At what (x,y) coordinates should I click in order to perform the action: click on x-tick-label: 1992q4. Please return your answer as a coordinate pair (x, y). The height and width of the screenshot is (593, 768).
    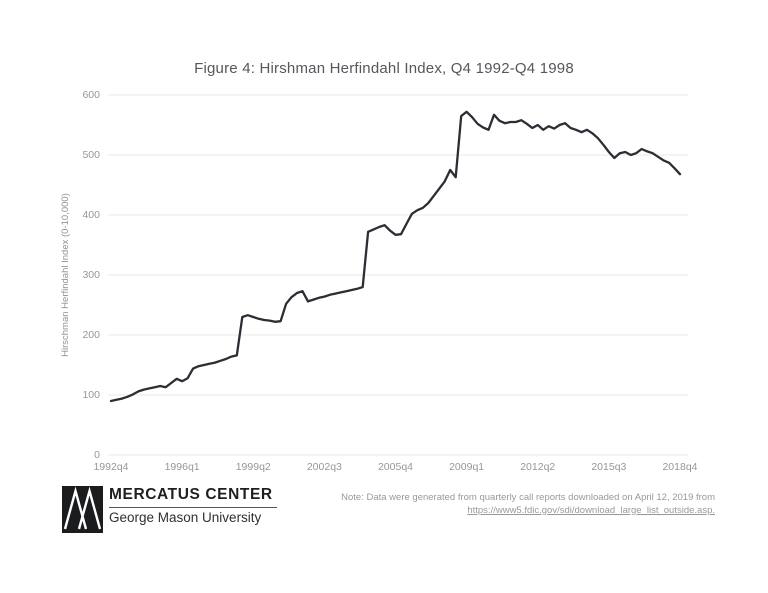
    Looking at the image, I should click on (111, 467).